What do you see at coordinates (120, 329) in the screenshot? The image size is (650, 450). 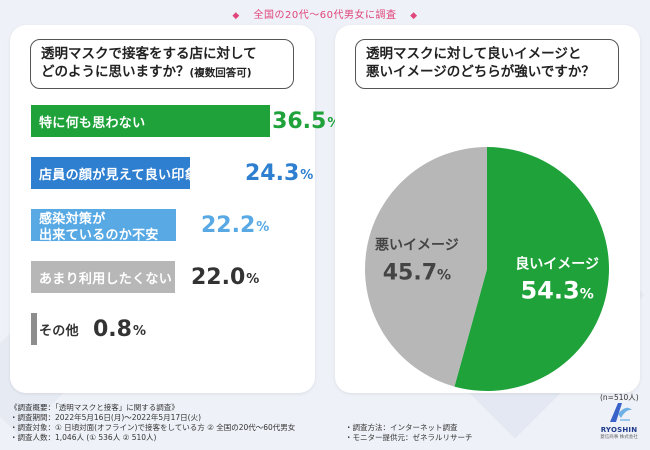 I see `bar-value-label: 0.8%` at bounding box center [120, 329].